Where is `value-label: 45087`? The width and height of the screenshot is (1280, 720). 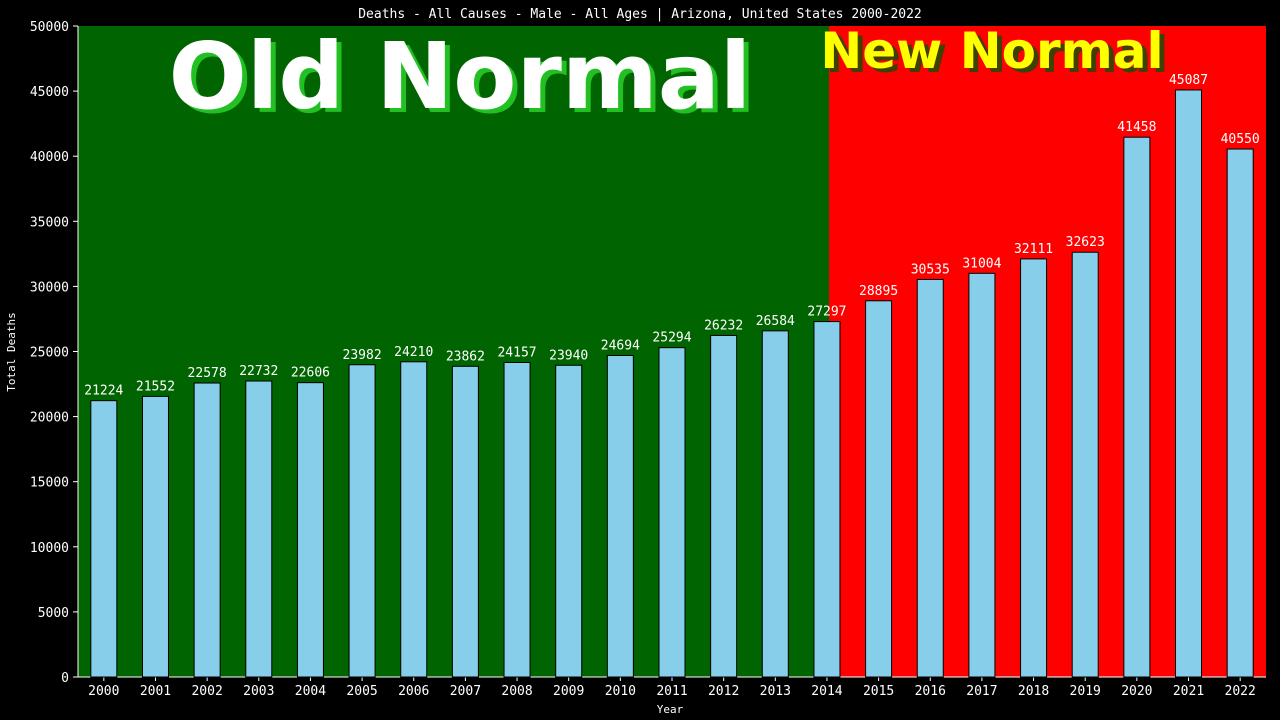
value-label: 45087 is located at coordinates (1188, 80).